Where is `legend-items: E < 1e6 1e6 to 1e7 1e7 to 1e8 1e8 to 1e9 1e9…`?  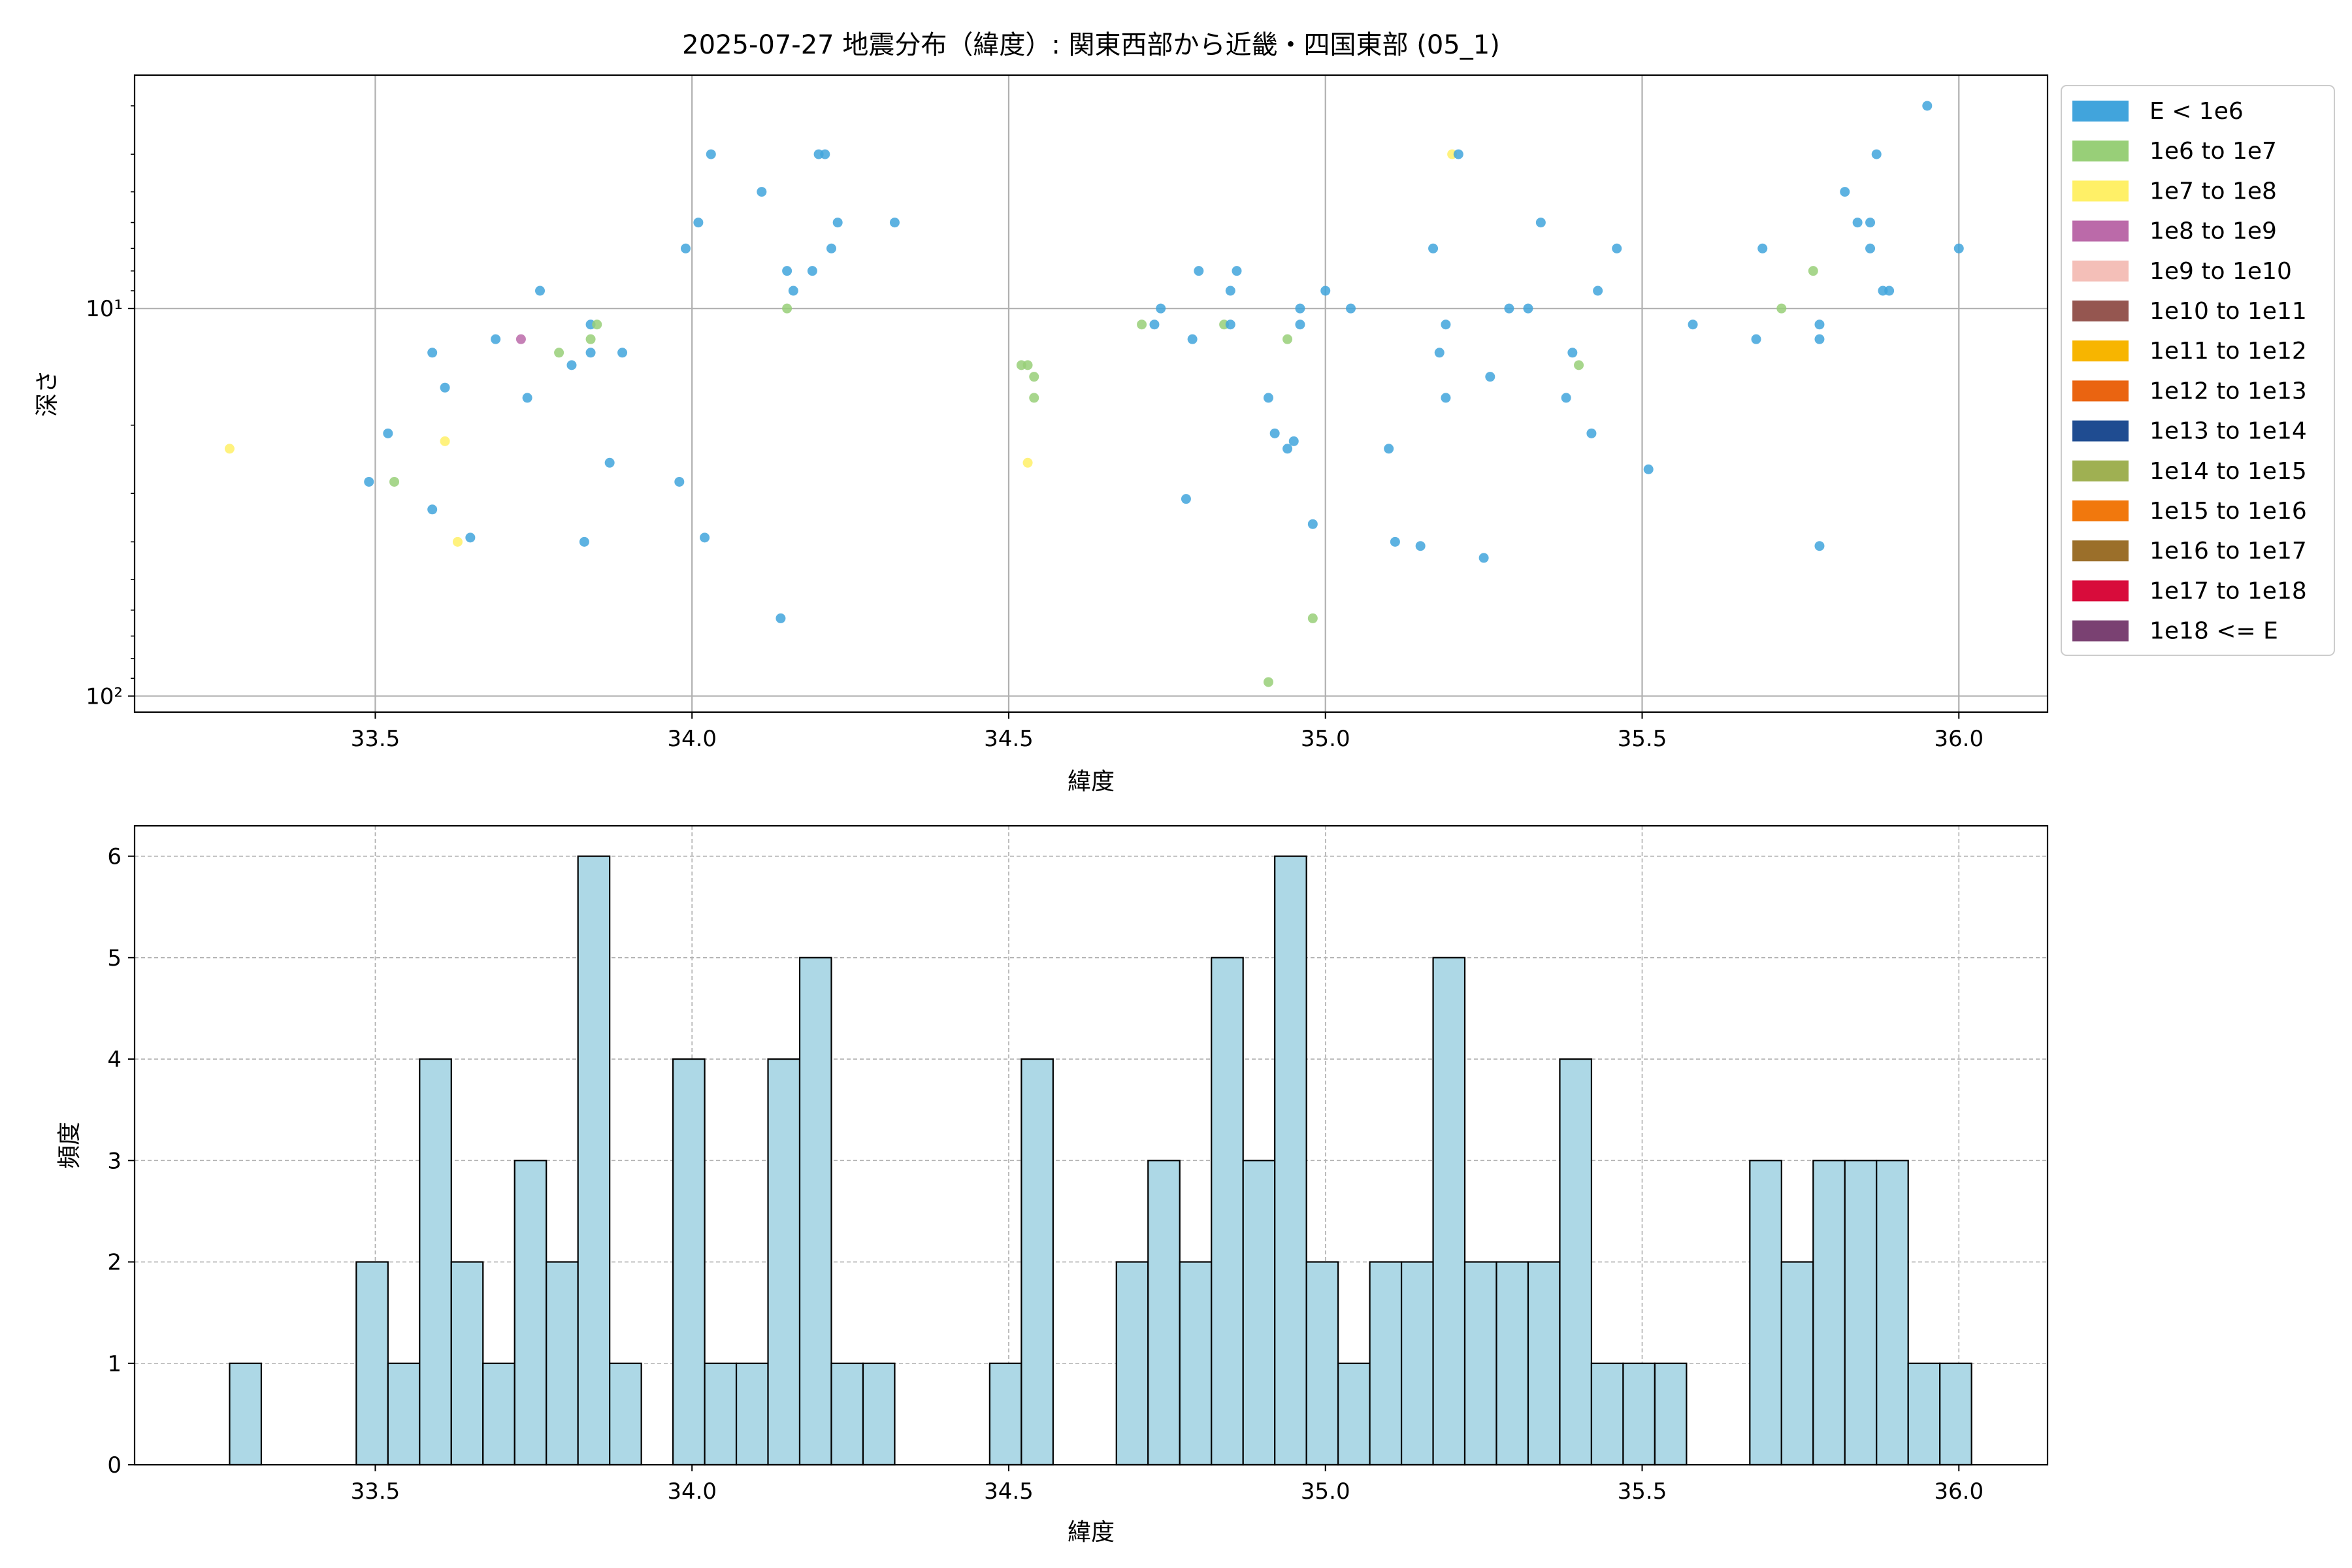 legend-items: E < 1e6 1e6 to 1e7 1e7 to 1e8 1e8 to 1e9 1e9… is located at coordinates (2189, 371).